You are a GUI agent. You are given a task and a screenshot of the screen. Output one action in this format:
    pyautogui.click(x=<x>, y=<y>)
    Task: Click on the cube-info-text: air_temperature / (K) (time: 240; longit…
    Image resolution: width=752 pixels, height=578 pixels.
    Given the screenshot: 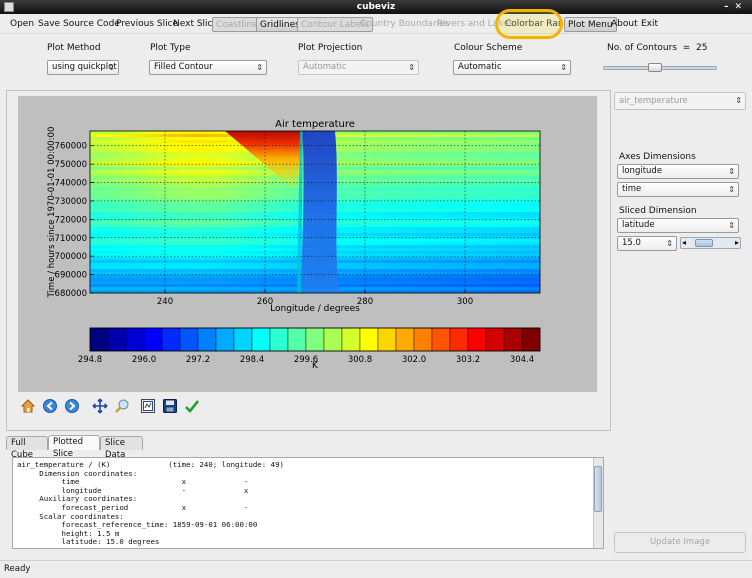 What is the action you would take?
    pyautogui.click(x=308, y=503)
    